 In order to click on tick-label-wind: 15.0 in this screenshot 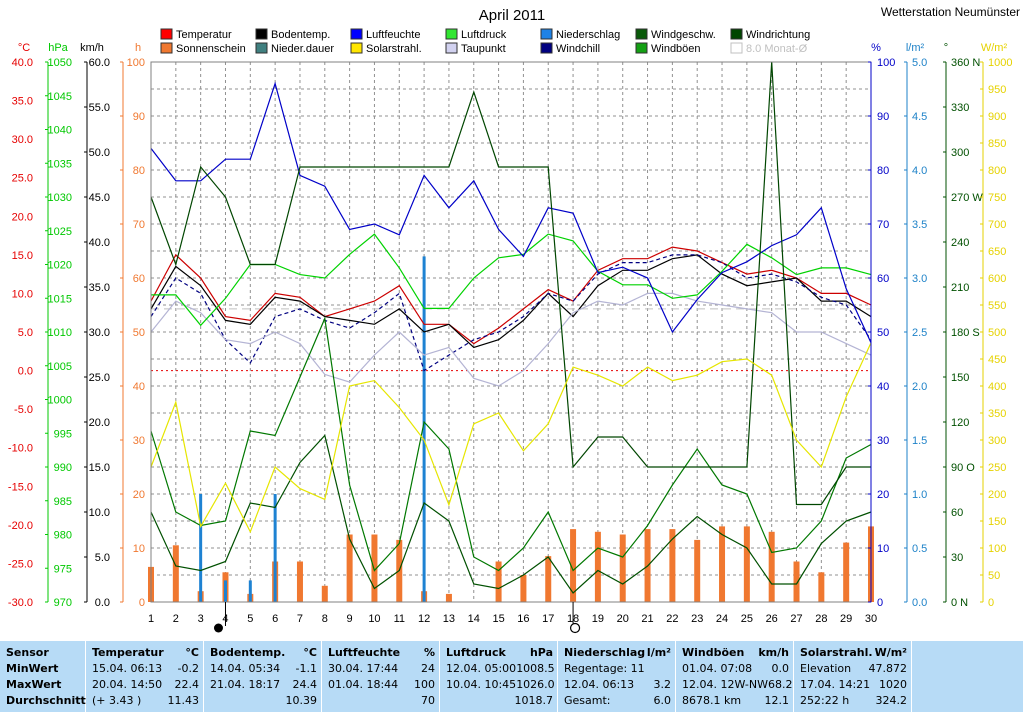, I will do `click(99, 468)`.